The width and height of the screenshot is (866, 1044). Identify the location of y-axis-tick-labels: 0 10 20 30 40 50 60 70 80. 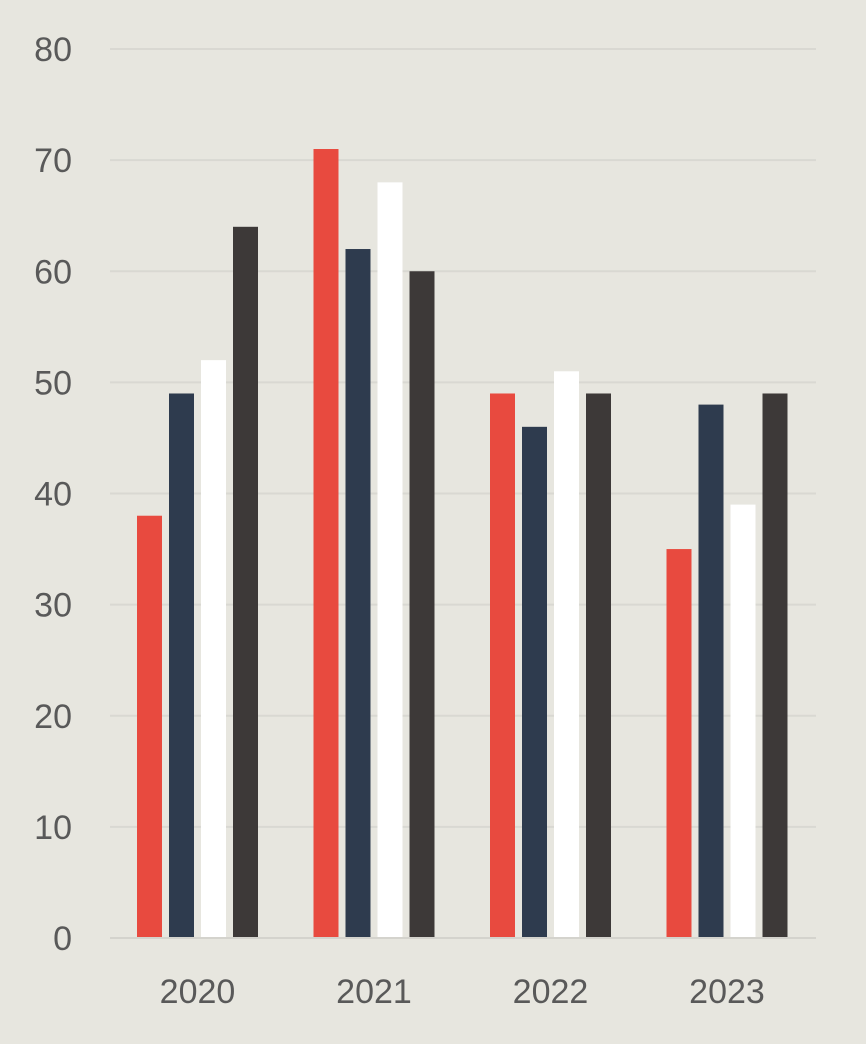
(53, 494).